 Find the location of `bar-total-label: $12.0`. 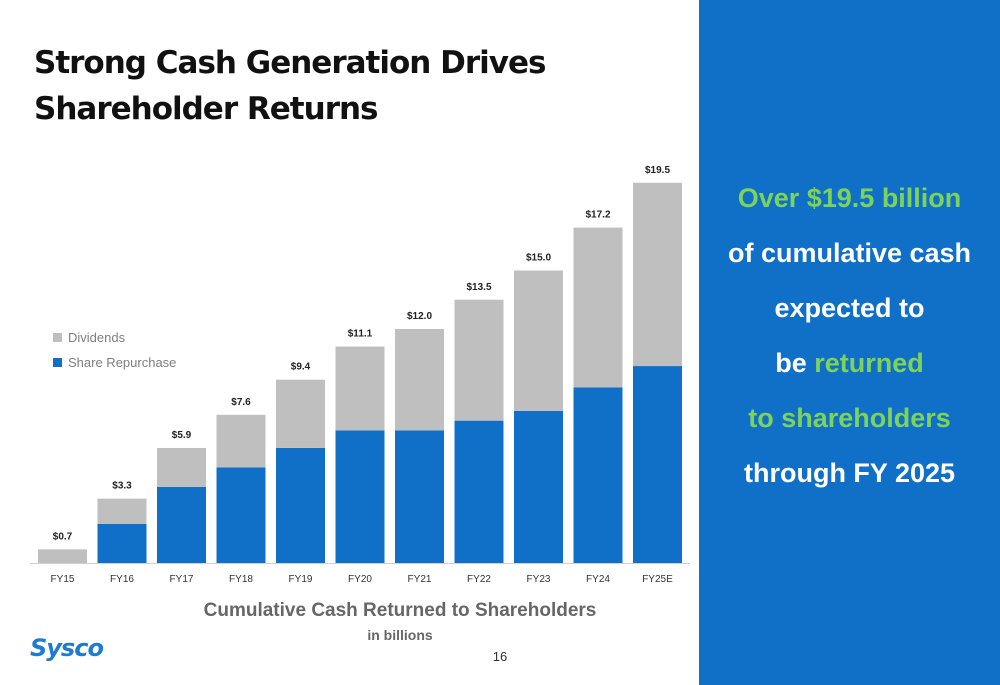

bar-total-label: $12.0 is located at coordinates (419, 316).